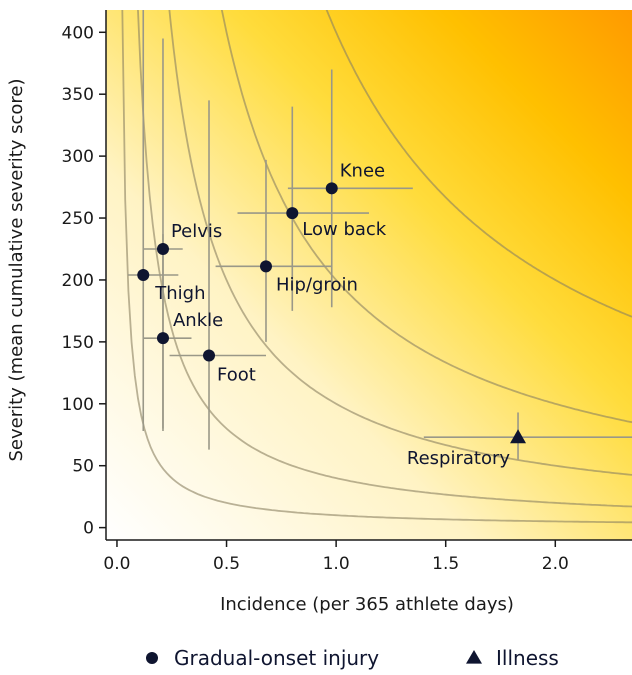  Describe the element at coordinates (555, 564) in the screenshot. I see `x-tick-label-4: 2.0` at that location.